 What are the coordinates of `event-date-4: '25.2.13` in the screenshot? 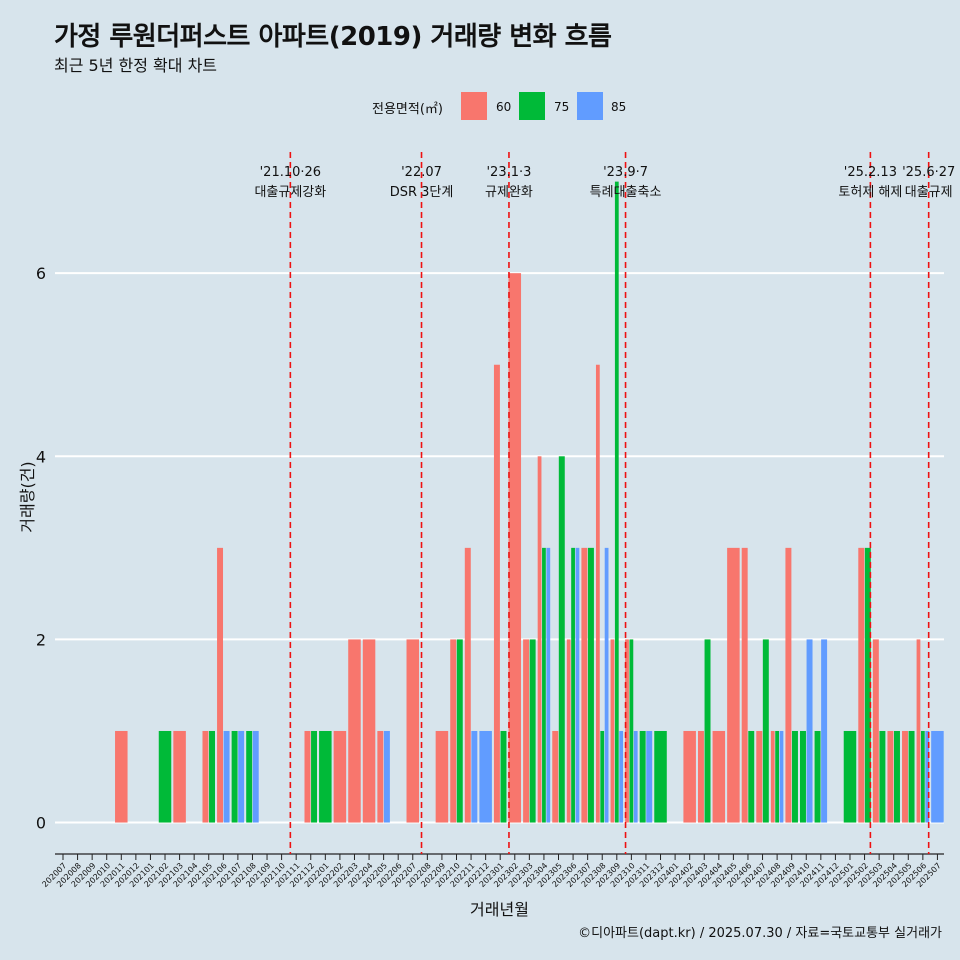 It's located at (870, 172).